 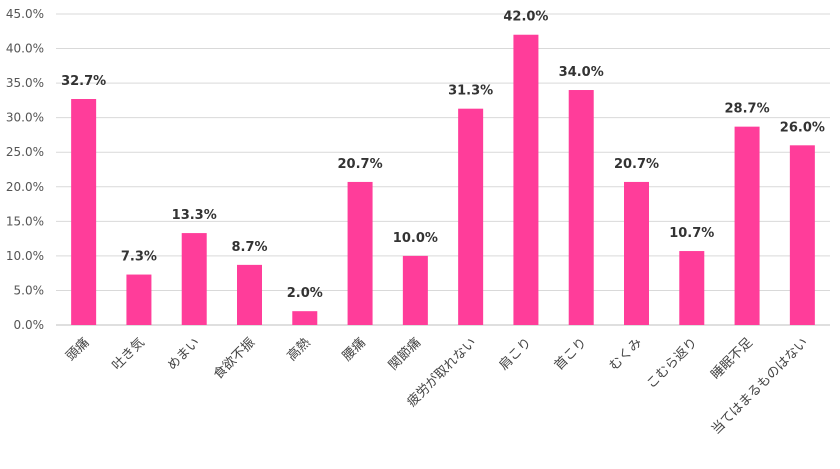 I want to click on x-category-label: 首こり, so click(x=571, y=354).